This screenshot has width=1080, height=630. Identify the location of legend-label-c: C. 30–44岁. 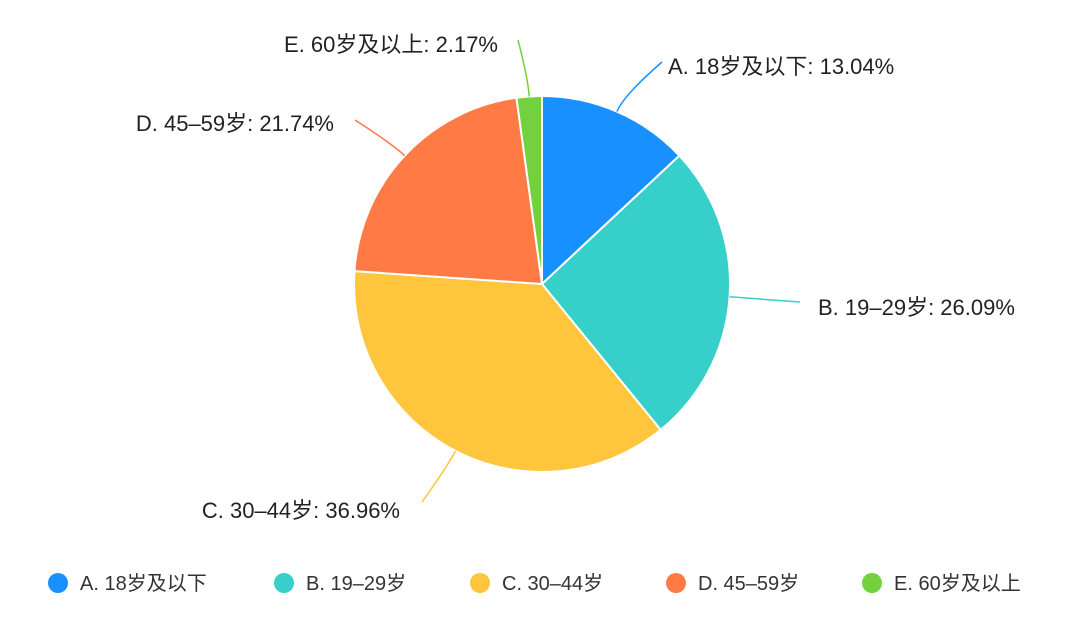
(552, 583).